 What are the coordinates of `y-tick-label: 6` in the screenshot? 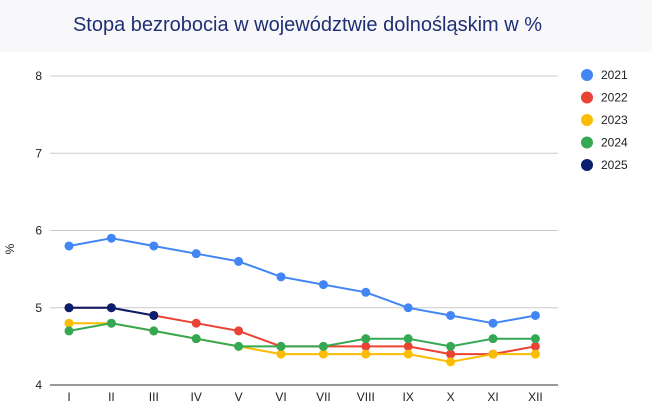 It's located at (38, 231).